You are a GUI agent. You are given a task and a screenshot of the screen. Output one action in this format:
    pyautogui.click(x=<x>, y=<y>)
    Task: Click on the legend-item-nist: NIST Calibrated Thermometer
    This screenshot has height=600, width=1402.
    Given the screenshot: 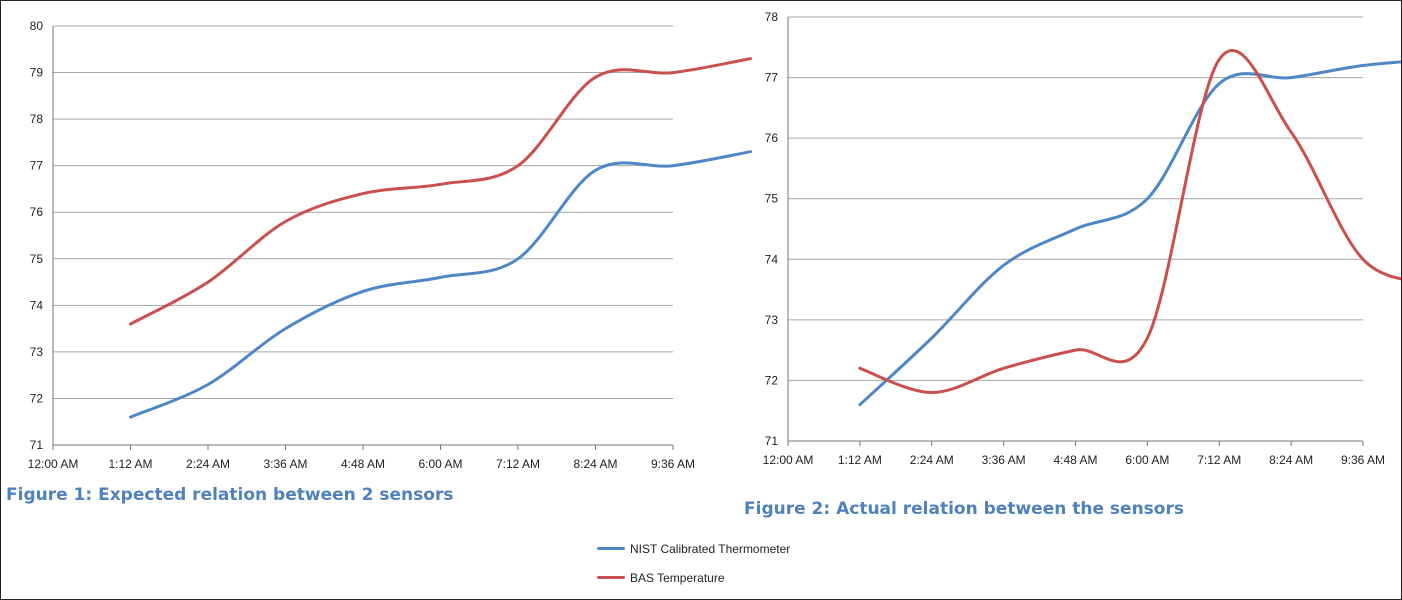 What is the action you would take?
    pyautogui.click(x=693, y=548)
    